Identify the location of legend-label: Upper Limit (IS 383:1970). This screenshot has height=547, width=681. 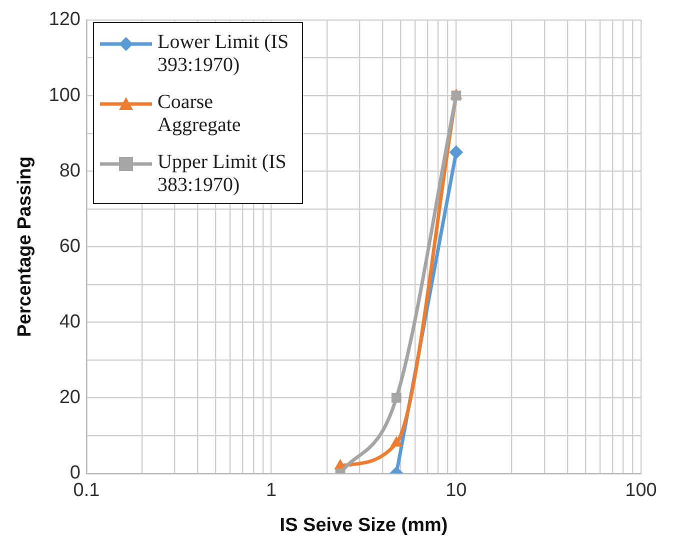
(223, 174).